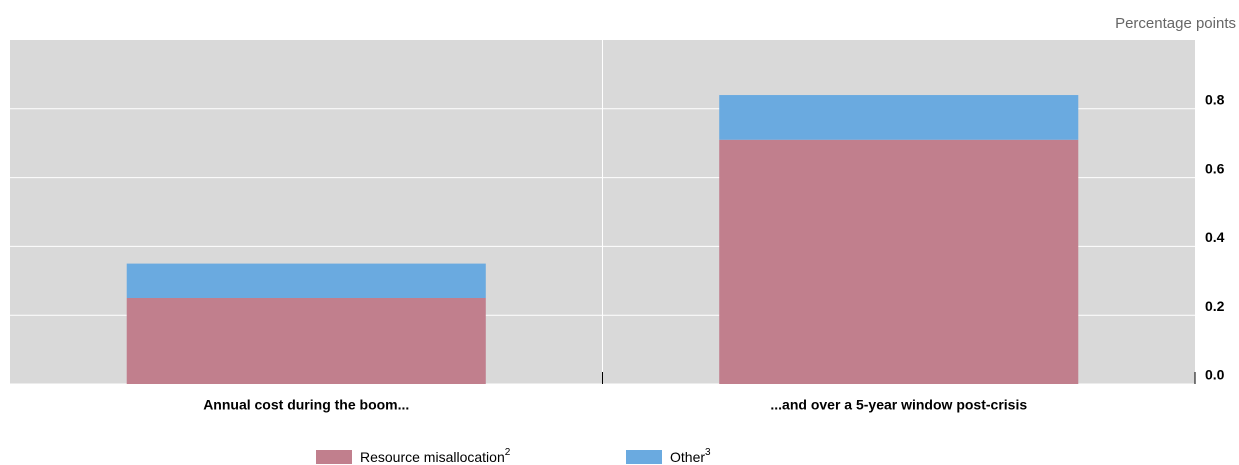 Image resolution: width=1239 pixels, height=465 pixels. Describe the element at coordinates (708, 452) in the screenshot. I see `legend-footnote: 3` at that location.